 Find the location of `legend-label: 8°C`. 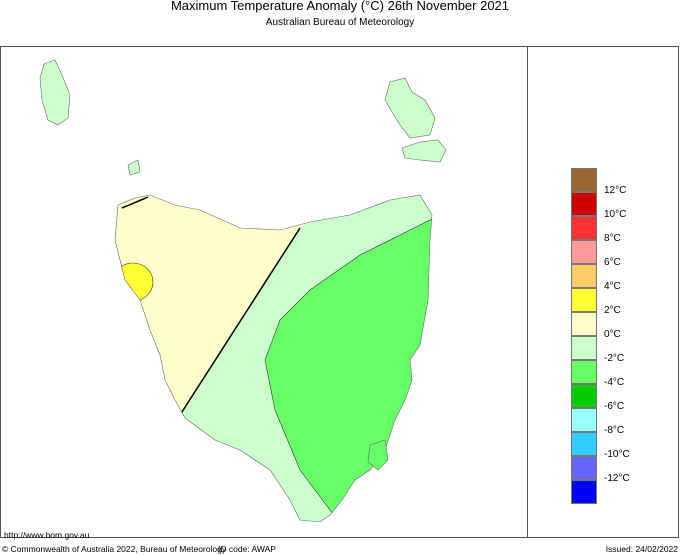

legend-label: 8°C is located at coordinates (612, 238).